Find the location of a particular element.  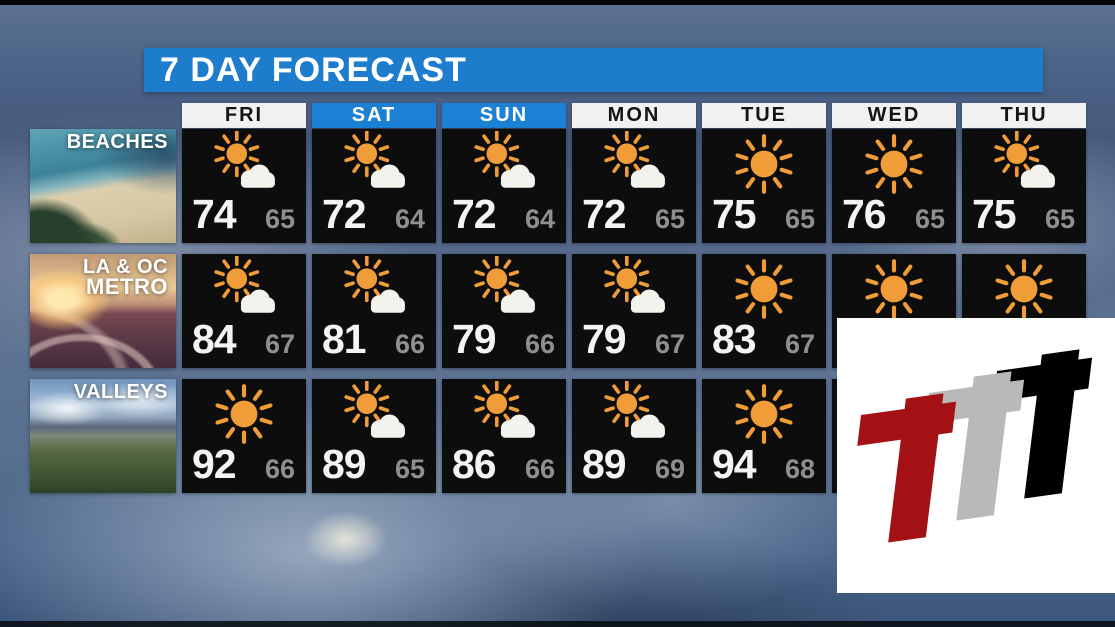

cell-metro-tue: 83 67 is located at coordinates (764, 311).